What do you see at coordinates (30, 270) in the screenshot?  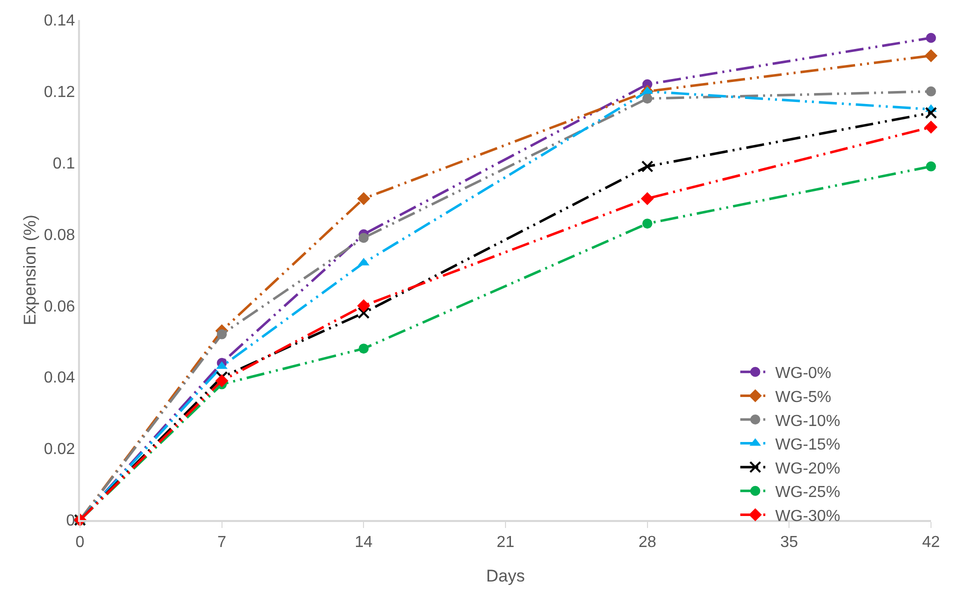 I see `y-axis-title: Expension (%)` at bounding box center [30, 270].